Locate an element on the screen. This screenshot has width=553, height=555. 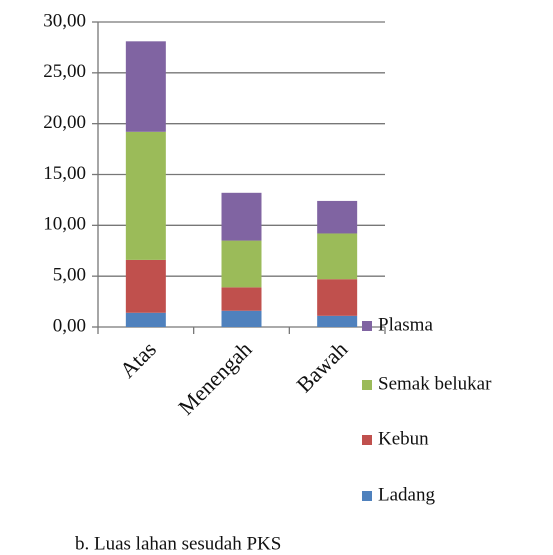
y-tick-label: 0,00 is located at coordinates (69, 325).